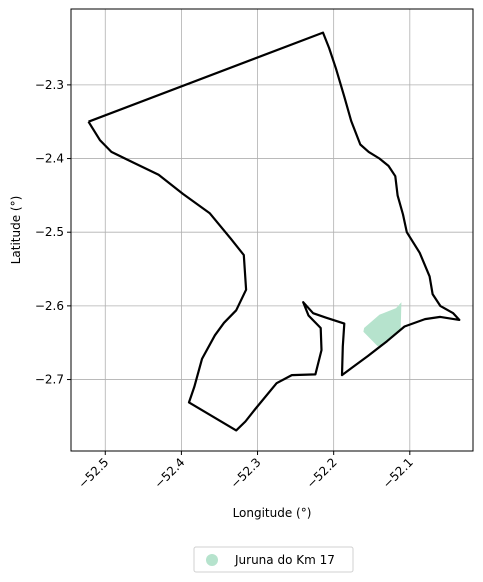  Describe the element at coordinates (382, 324) in the screenshot. I see `territory-polygon` at that location.